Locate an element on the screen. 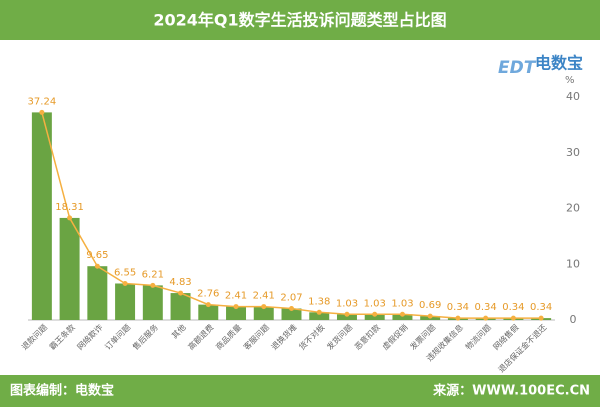 The image size is (600, 407). x-tick-label: 虚假促销 is located at coordinates (395, 337).